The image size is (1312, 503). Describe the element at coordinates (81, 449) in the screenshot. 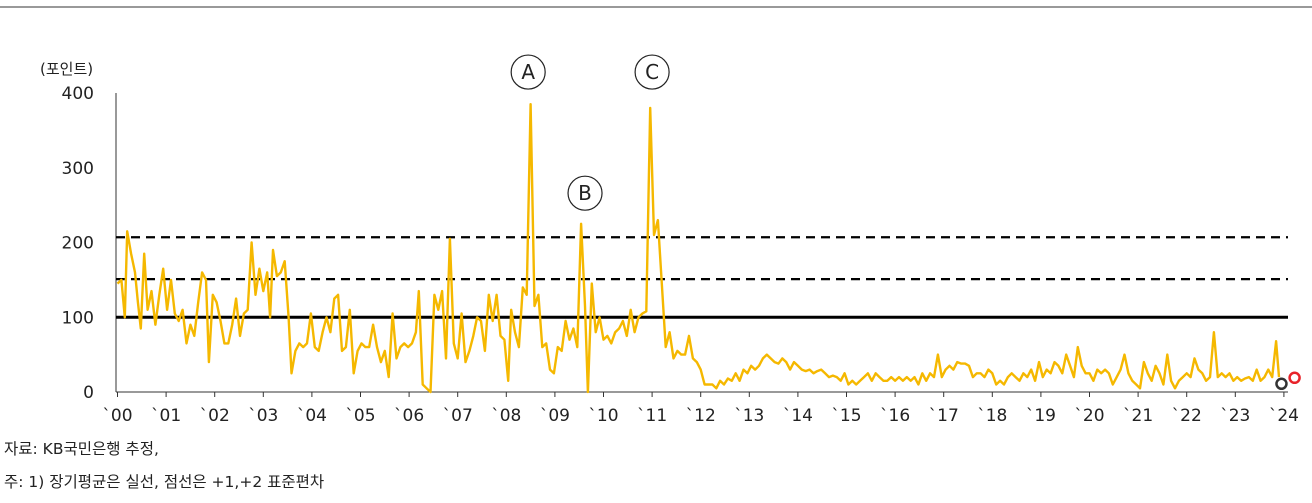

I see `source-note: 자료: KB국민은행 추정,` at that location.